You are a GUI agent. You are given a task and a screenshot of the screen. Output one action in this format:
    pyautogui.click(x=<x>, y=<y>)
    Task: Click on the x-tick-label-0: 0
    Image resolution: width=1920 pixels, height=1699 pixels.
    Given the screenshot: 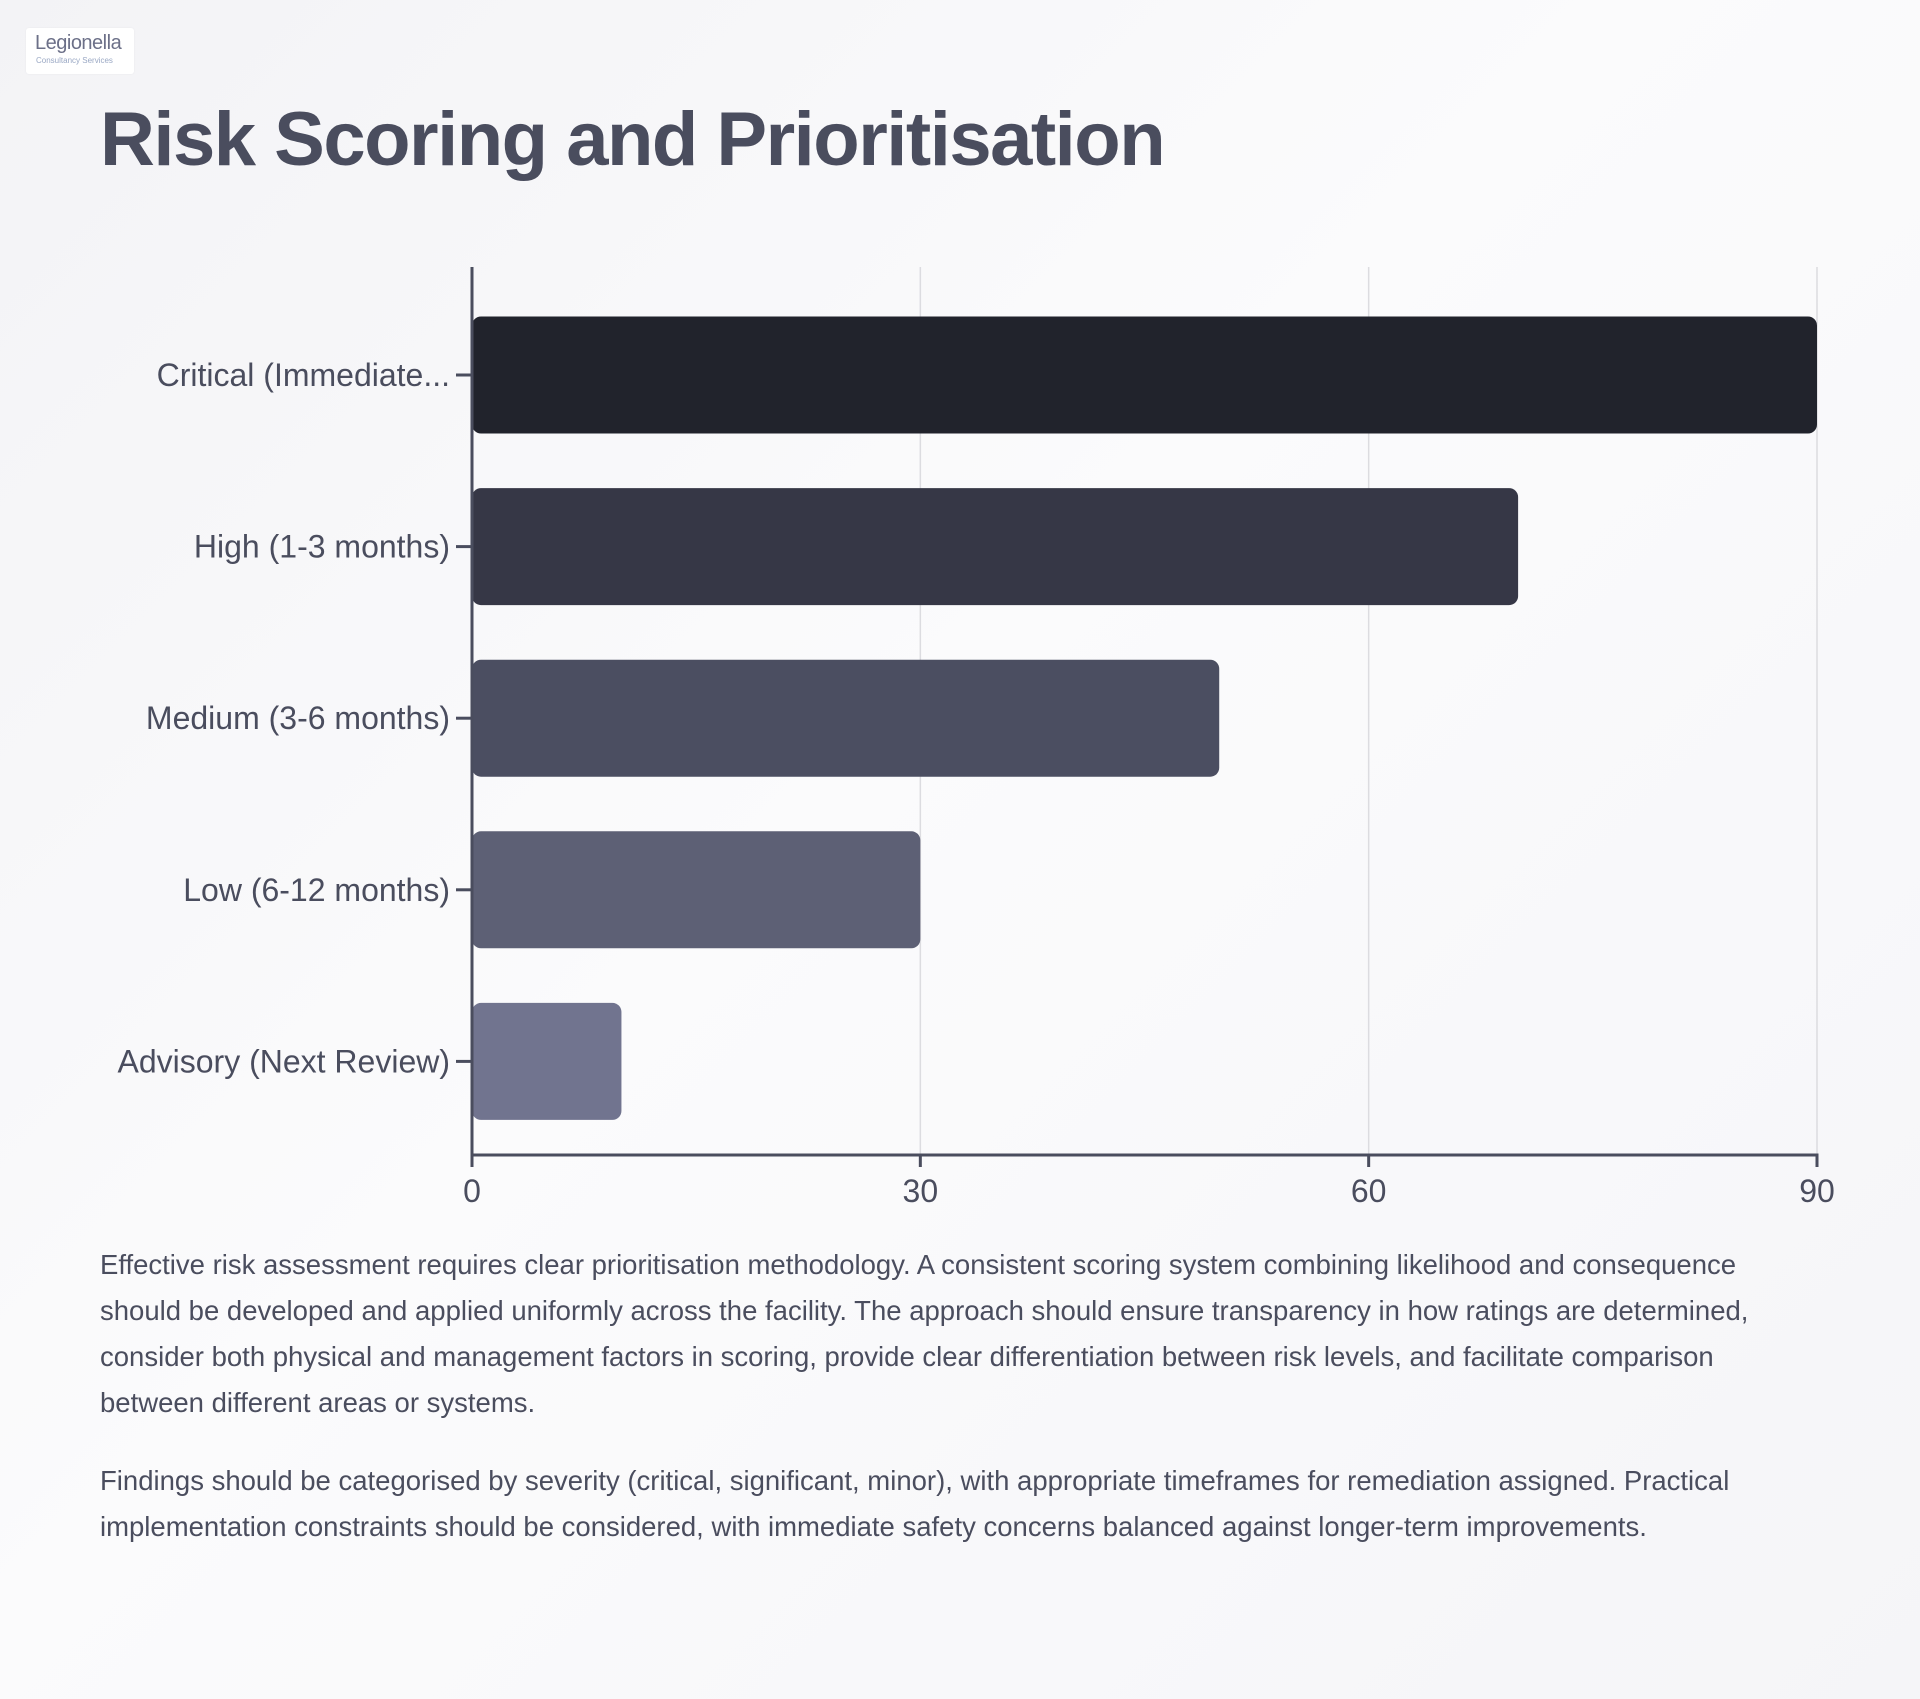 What is the action you would take?
    pyautogui.click(x=472, y=1191)
    